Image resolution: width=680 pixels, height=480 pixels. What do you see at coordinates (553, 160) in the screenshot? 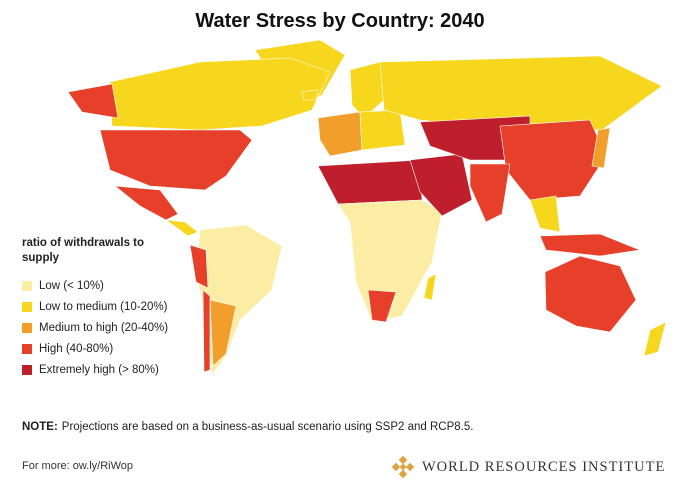
I see `china` at bounding box center [553, 160].